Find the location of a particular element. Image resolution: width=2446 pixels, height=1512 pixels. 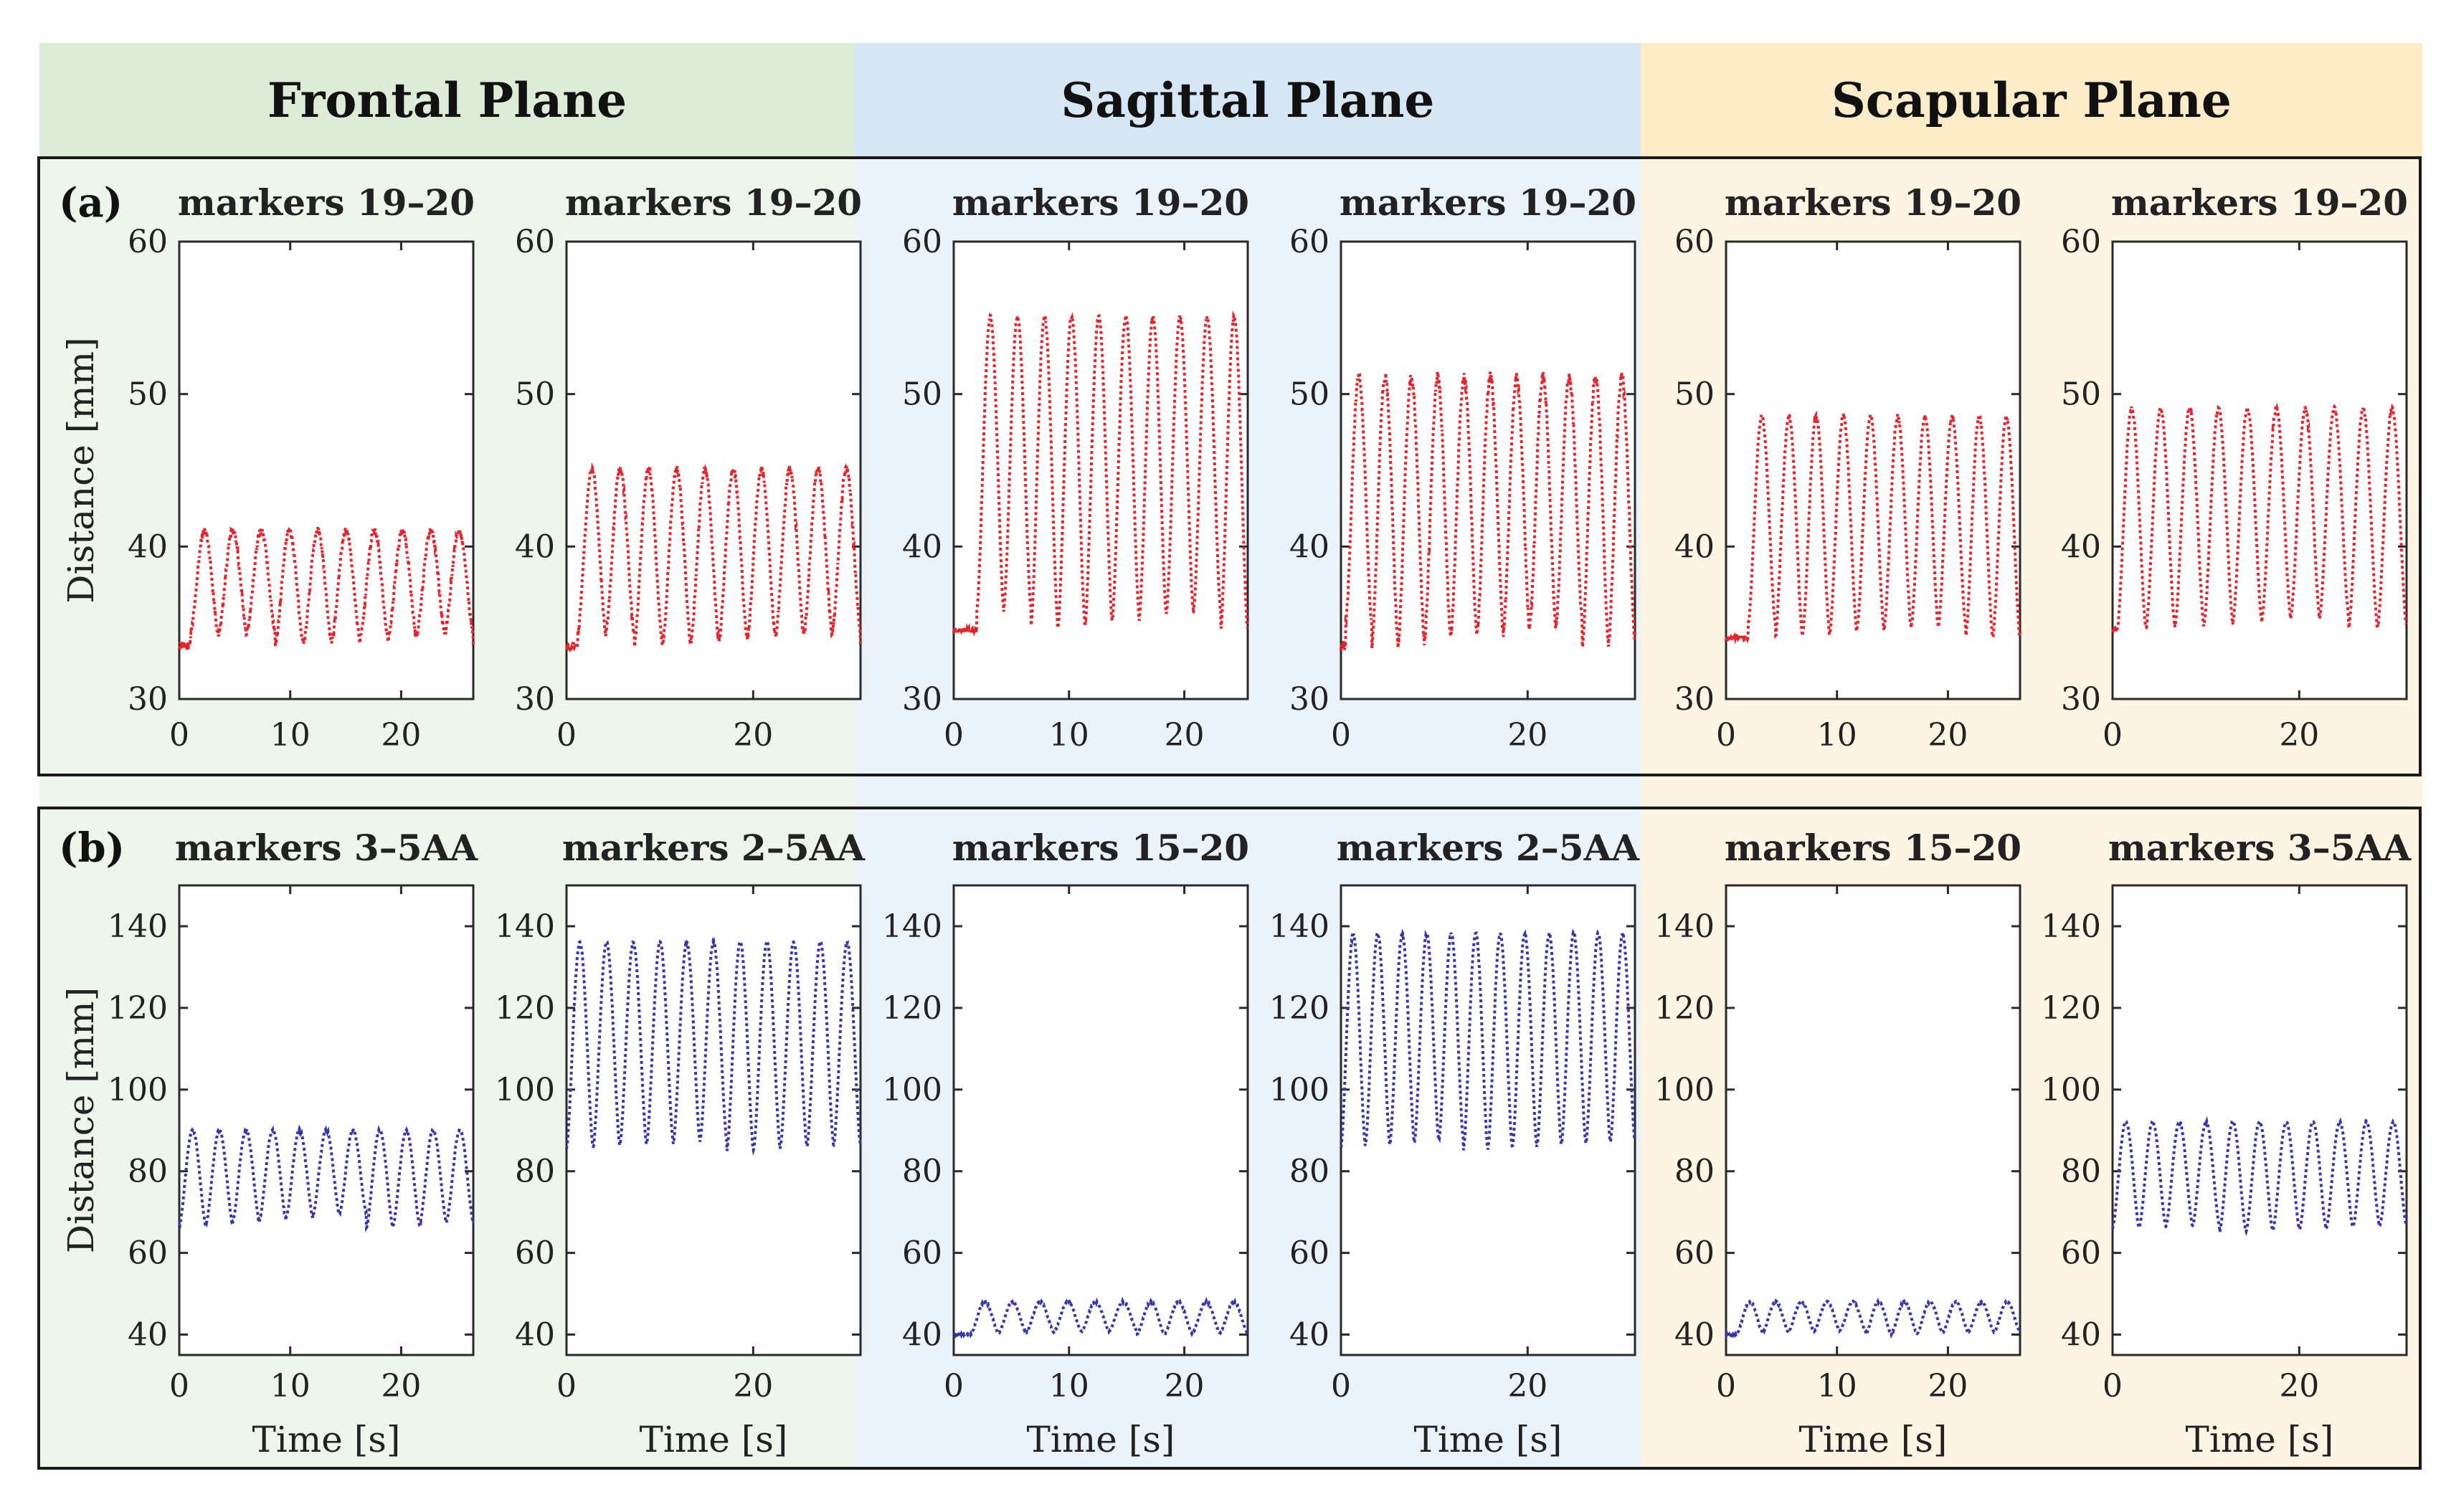

panel-b-6-ytick-label: 140 is located at coordinates (2071, 926).